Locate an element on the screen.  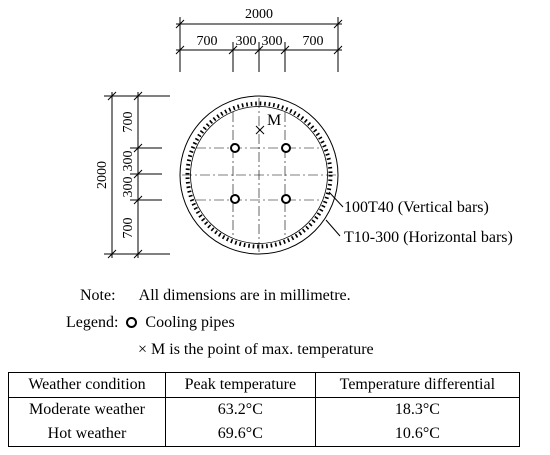
dim-left-total: 2000 is located at coordinates (102, 175).